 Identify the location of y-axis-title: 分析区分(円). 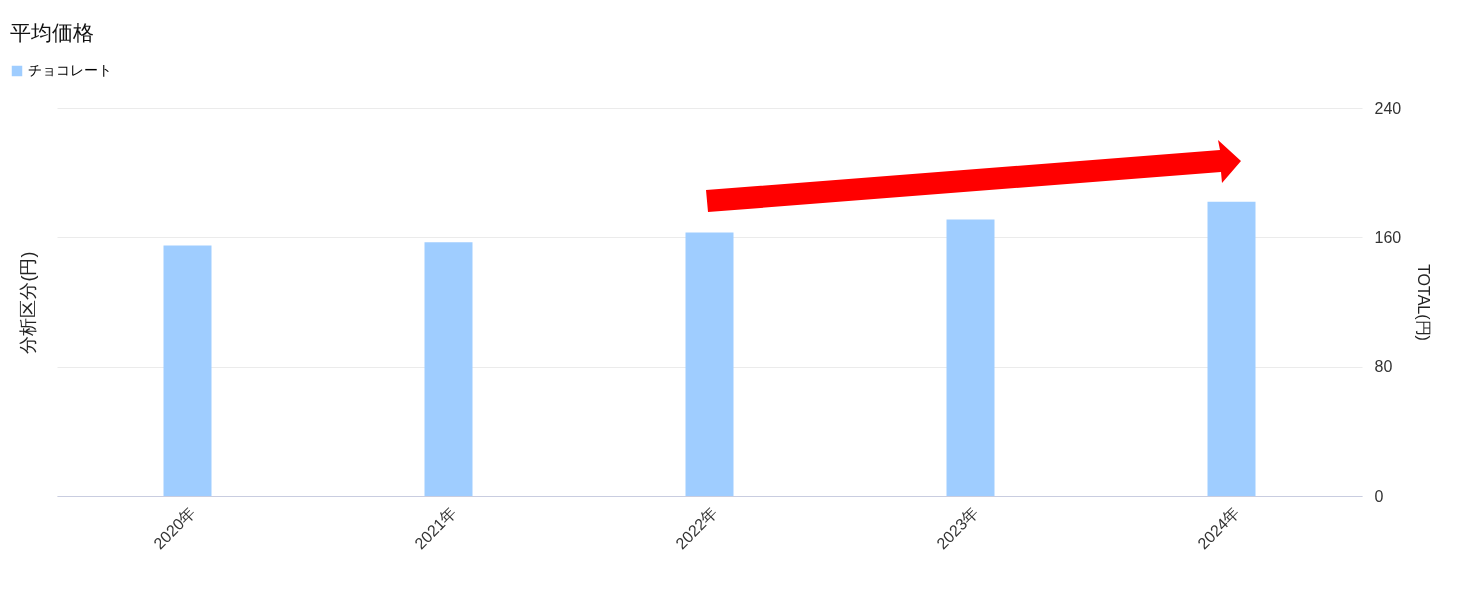
(27, 302).